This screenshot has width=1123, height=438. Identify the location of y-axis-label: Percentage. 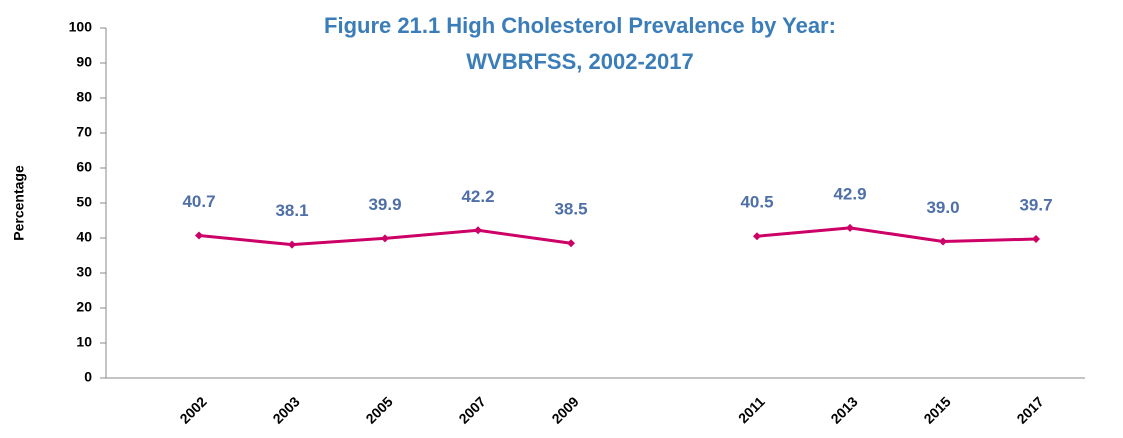
(19, 203).